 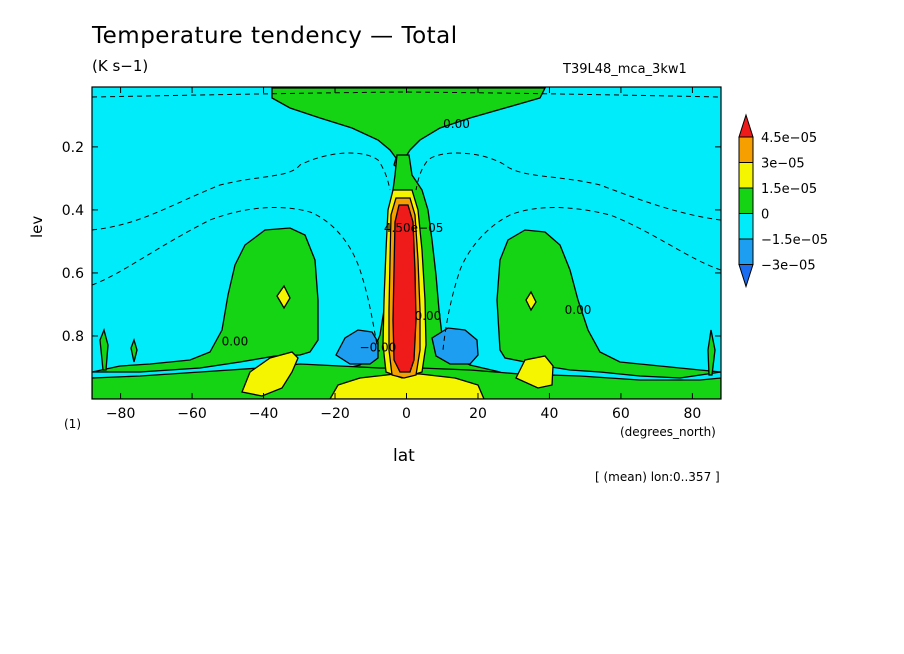 What do you see at coordinates (478, 414) in the screenshot?
I see `x-tick-label: 20` at bounding box center [478, 414].